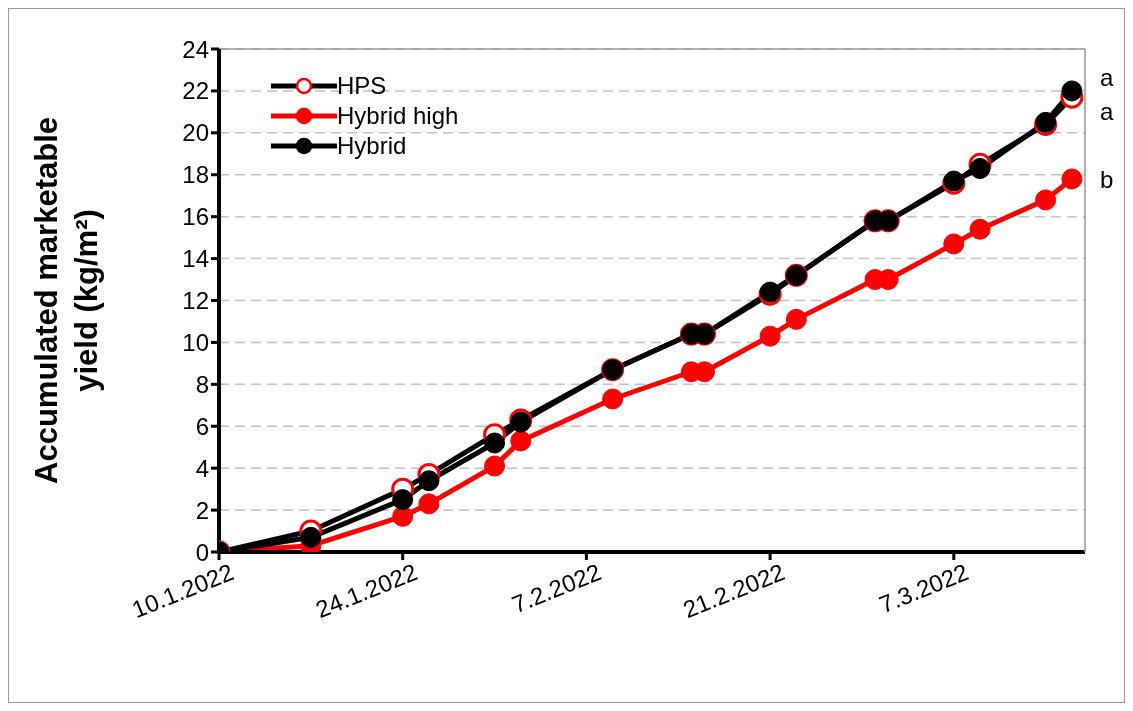 This screenshot has height=711, width=1133. I want to click on y-tick-label: 4, so click(202, 468).